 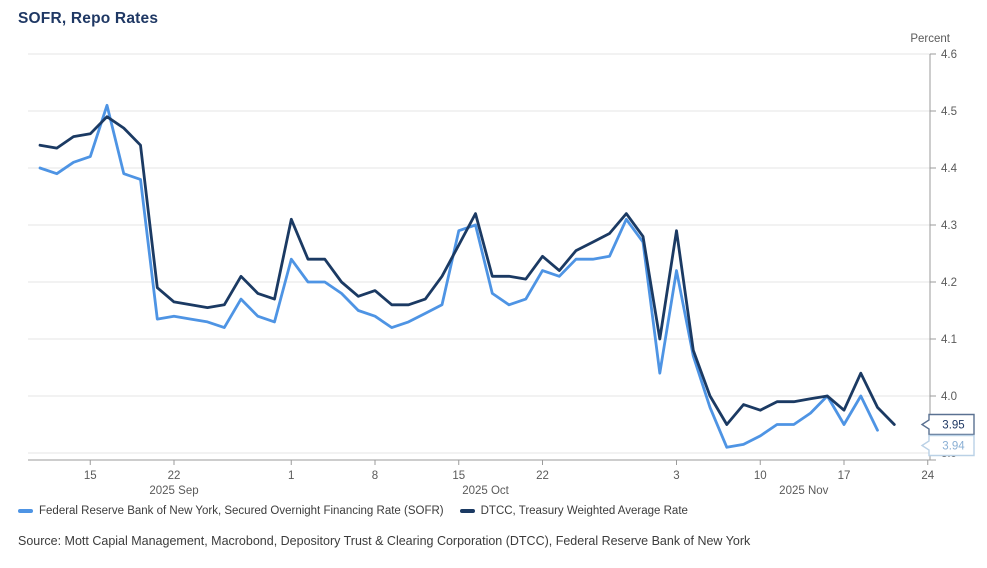 What do you see at coordinates (953, 447) in the screenshot?
I see `end-label-text: 3.94` at bounding box center [953, 447].